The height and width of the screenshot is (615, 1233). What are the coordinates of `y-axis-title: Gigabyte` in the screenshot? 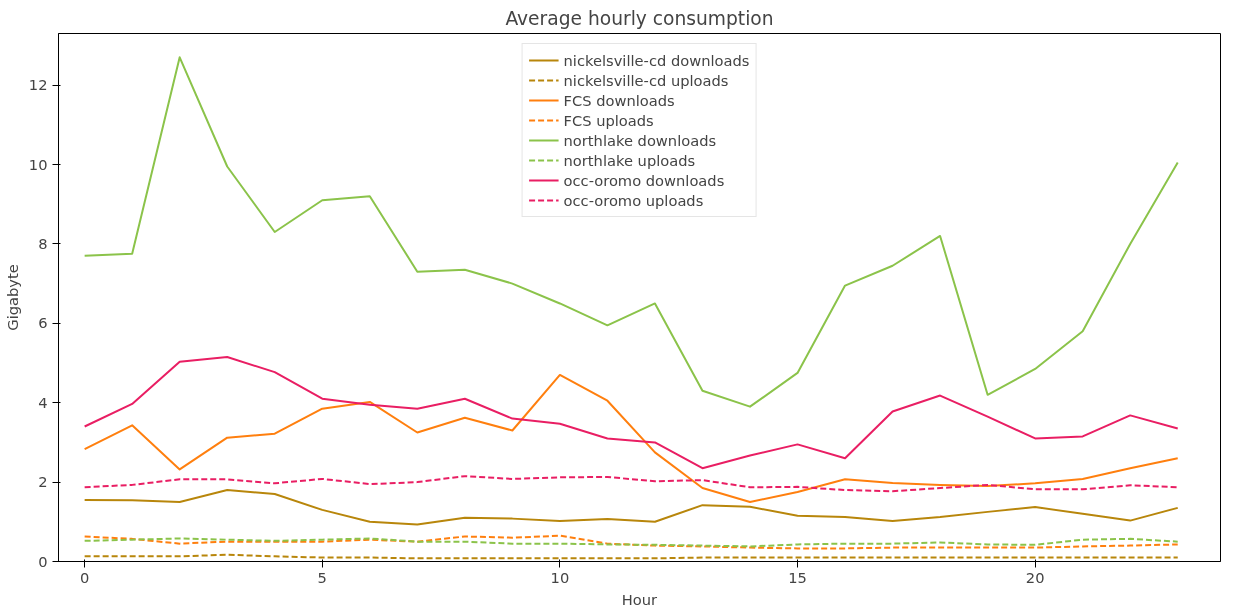 It's located at (12, 297).